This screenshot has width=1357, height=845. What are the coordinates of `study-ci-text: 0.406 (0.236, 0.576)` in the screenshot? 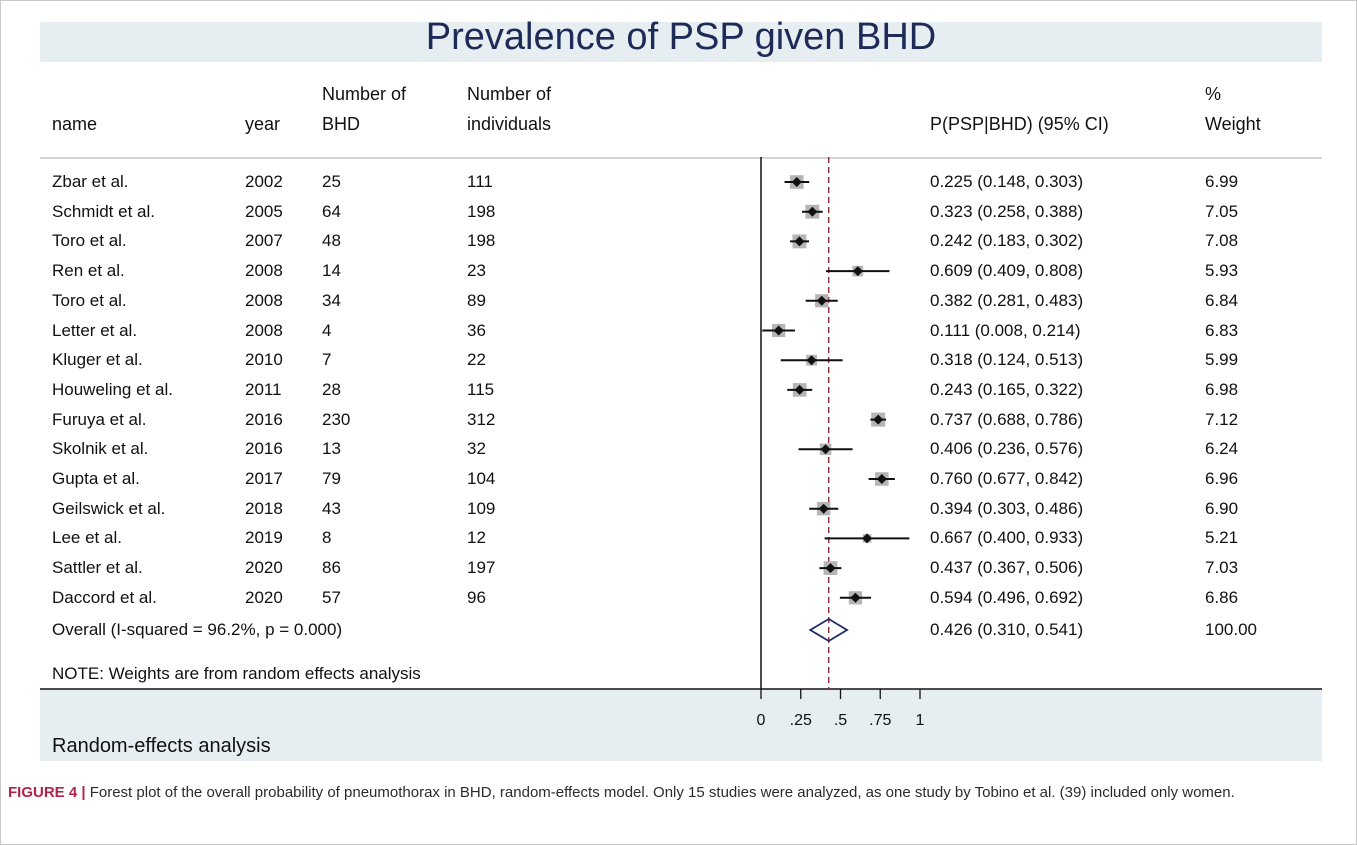 It's located at (1007, 449).